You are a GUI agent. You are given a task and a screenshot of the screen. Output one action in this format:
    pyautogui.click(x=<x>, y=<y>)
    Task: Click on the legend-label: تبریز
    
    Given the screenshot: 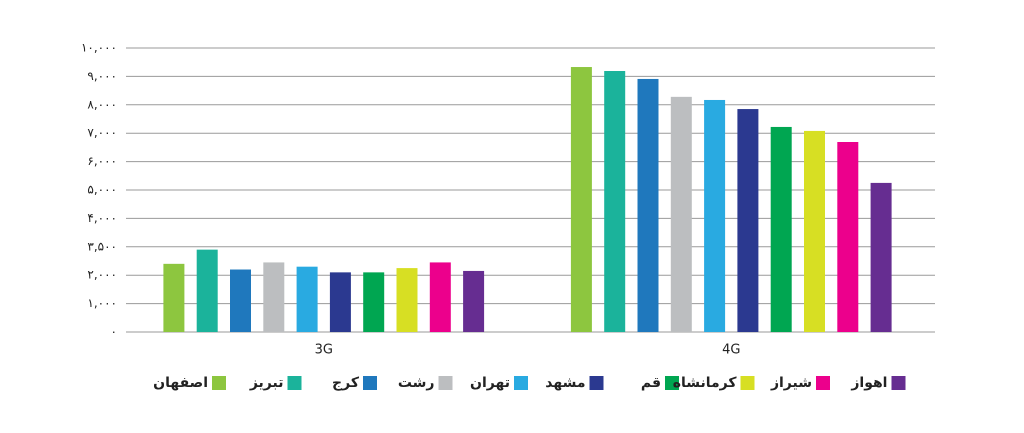 What is the action you would take?
    pyautogui.click(x=266, y=383)
    